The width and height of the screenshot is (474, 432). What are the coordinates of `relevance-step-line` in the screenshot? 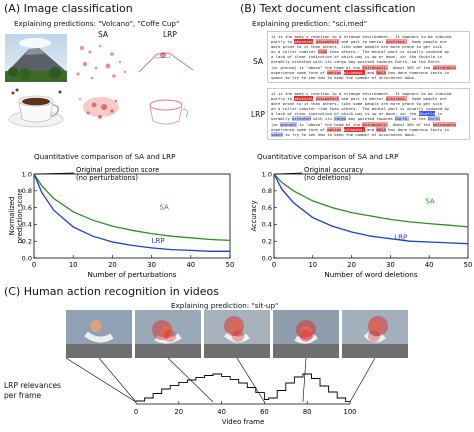 It's located at (243, 388).